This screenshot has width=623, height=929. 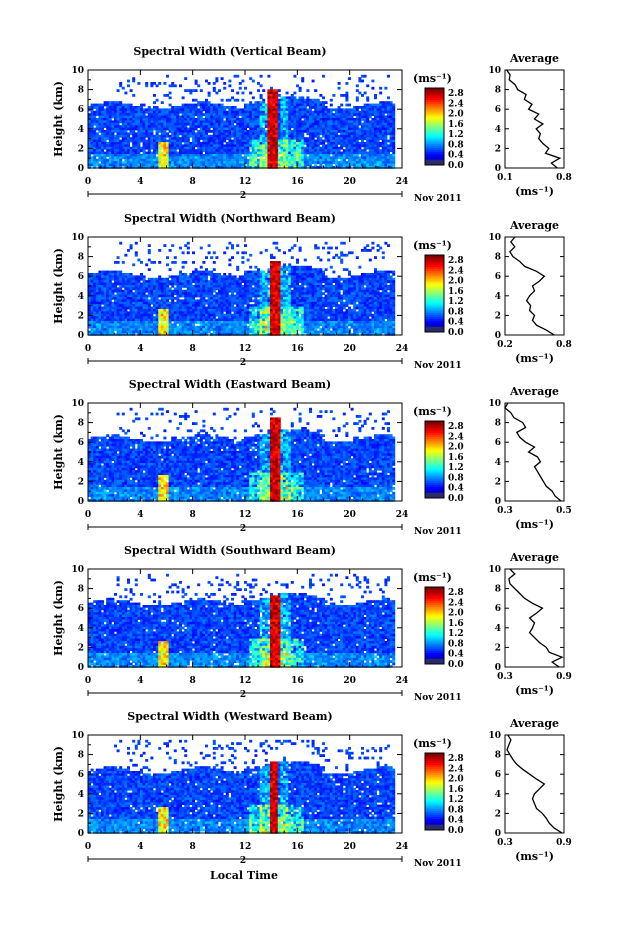 What do you see at coordinates (81, 463) in the screenshot?
I see `panel-eastward-ytick-label: 4` at bounding box center [81, 463].